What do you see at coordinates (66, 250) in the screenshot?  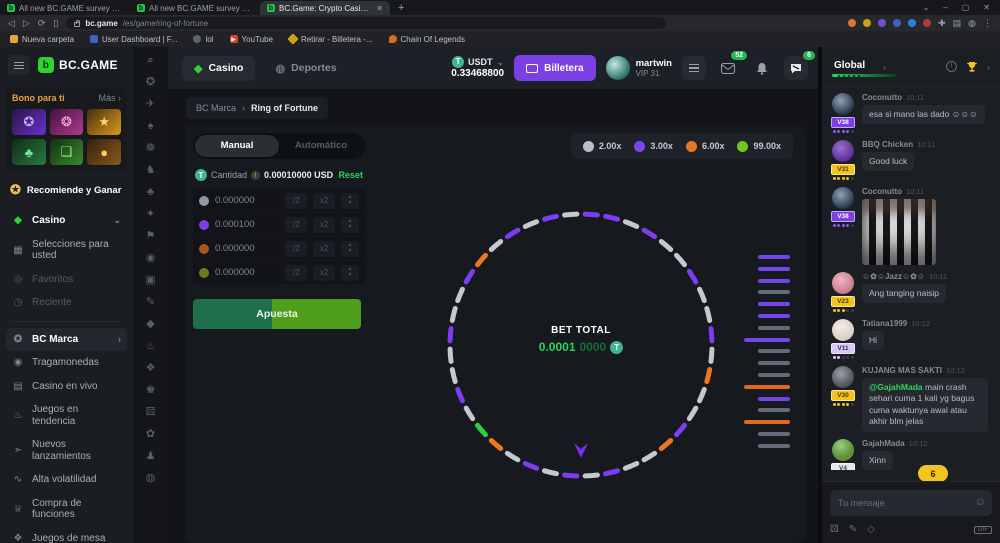 I see `sidebar-item-selecciones-para-usted: ▦ Selecciones para usted` at bounding box center [66, 250].